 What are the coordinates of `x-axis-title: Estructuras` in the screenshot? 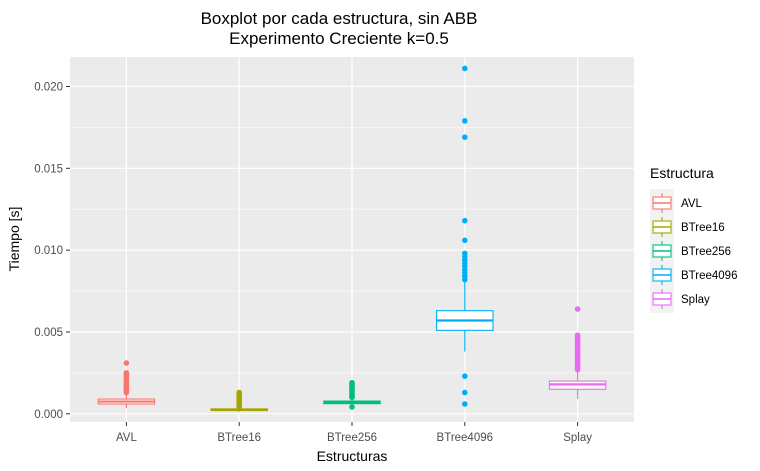 It's located at (352, 456).